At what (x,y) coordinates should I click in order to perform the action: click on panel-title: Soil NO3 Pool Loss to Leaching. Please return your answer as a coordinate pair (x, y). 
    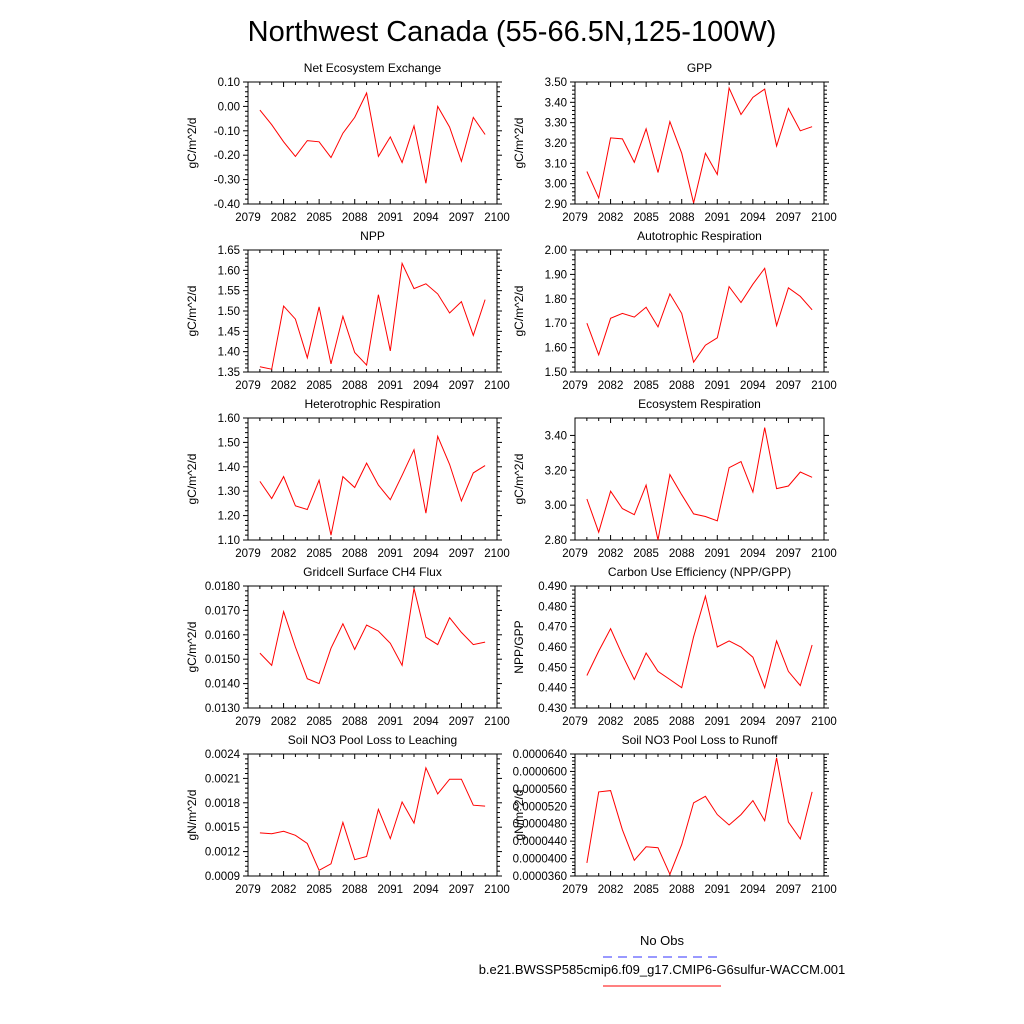
    Looking at the image, I should click on (372, 740).